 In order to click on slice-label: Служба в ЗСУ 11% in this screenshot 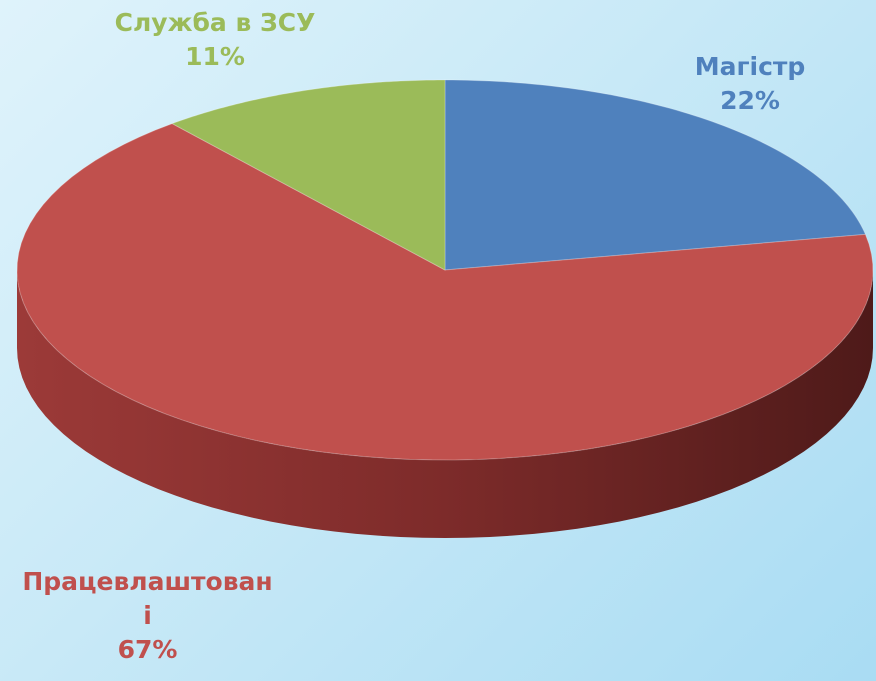, I will do `click(215, 40)`.